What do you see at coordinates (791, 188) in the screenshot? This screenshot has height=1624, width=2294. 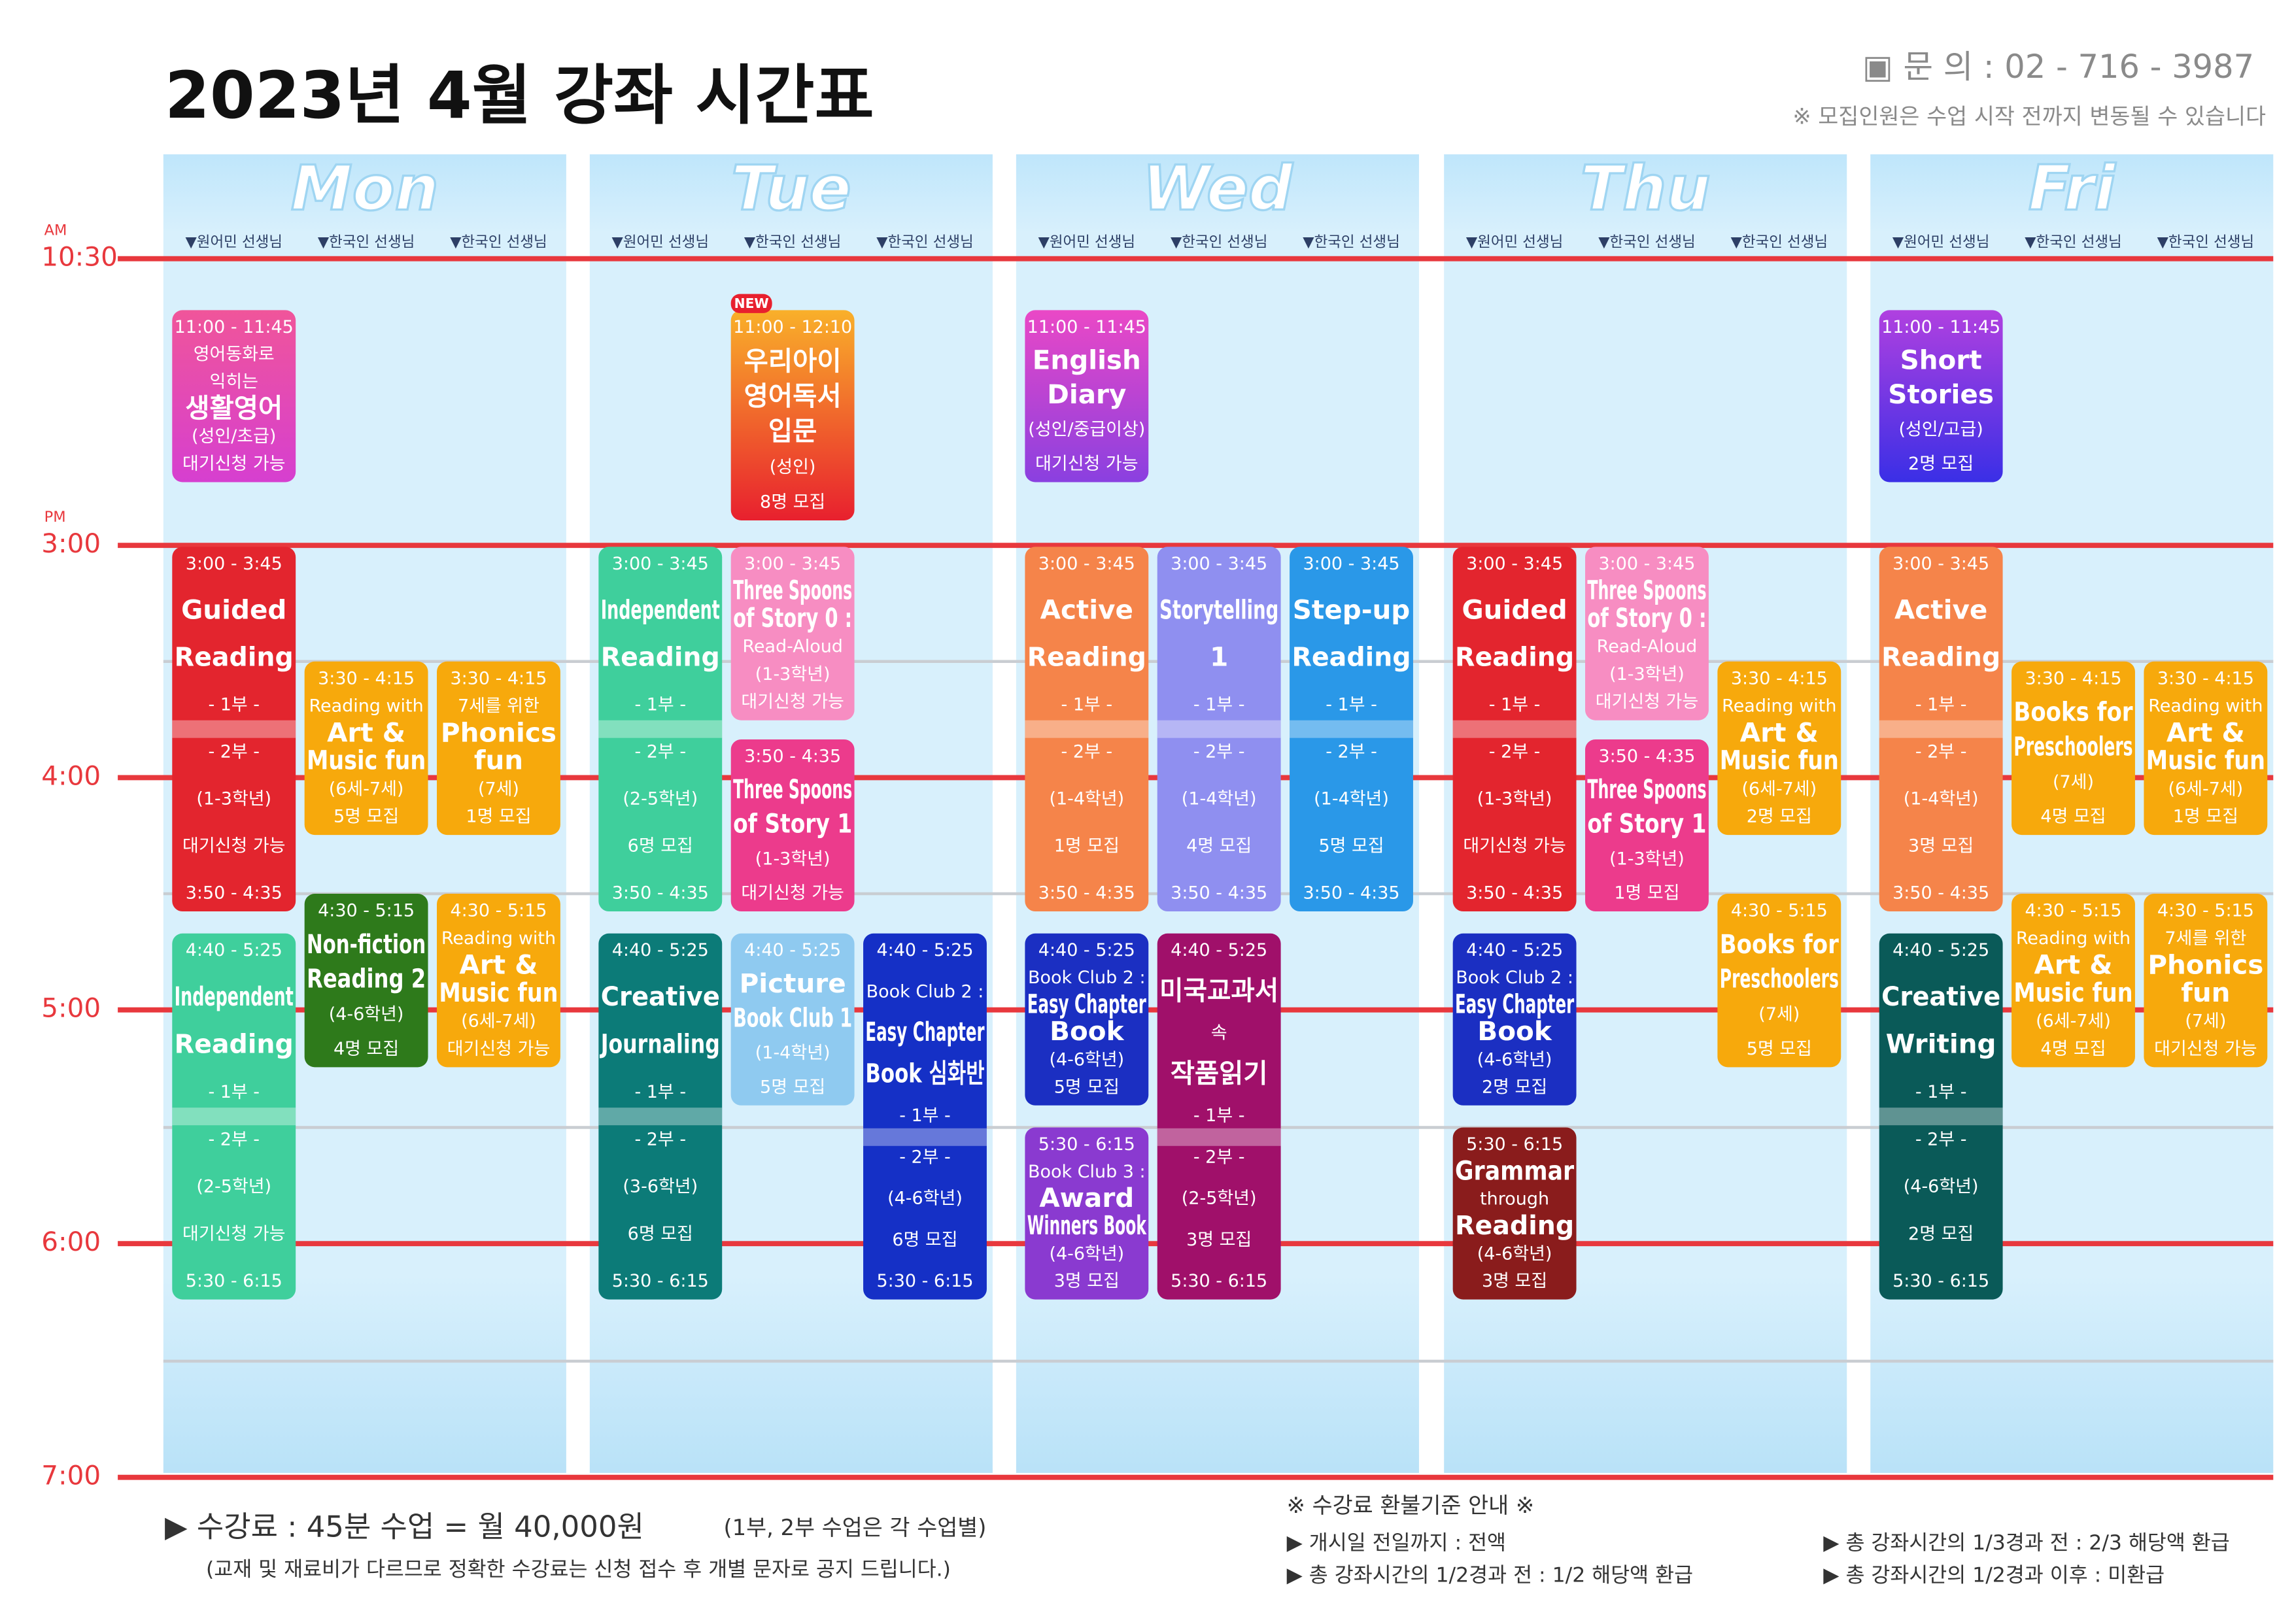 I see `day-name: Tue` at bounding box center [791, 188].